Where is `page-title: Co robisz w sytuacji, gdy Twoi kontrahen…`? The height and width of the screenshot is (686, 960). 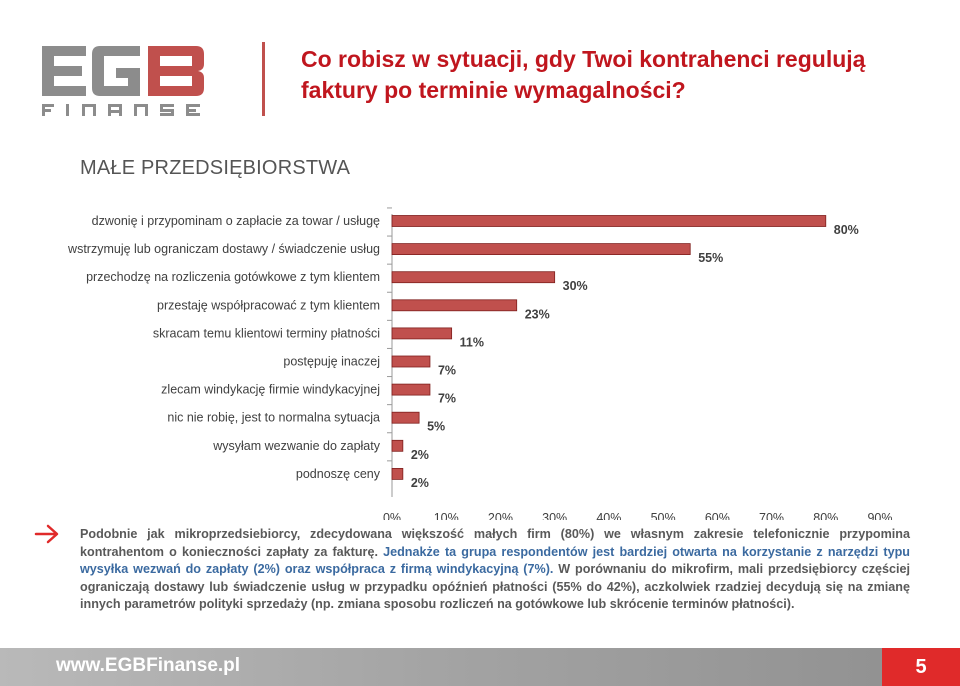
page-title: Co robisz w sytuacji, gdy Twoi kontrahen… is located at coordinates (621, 75).